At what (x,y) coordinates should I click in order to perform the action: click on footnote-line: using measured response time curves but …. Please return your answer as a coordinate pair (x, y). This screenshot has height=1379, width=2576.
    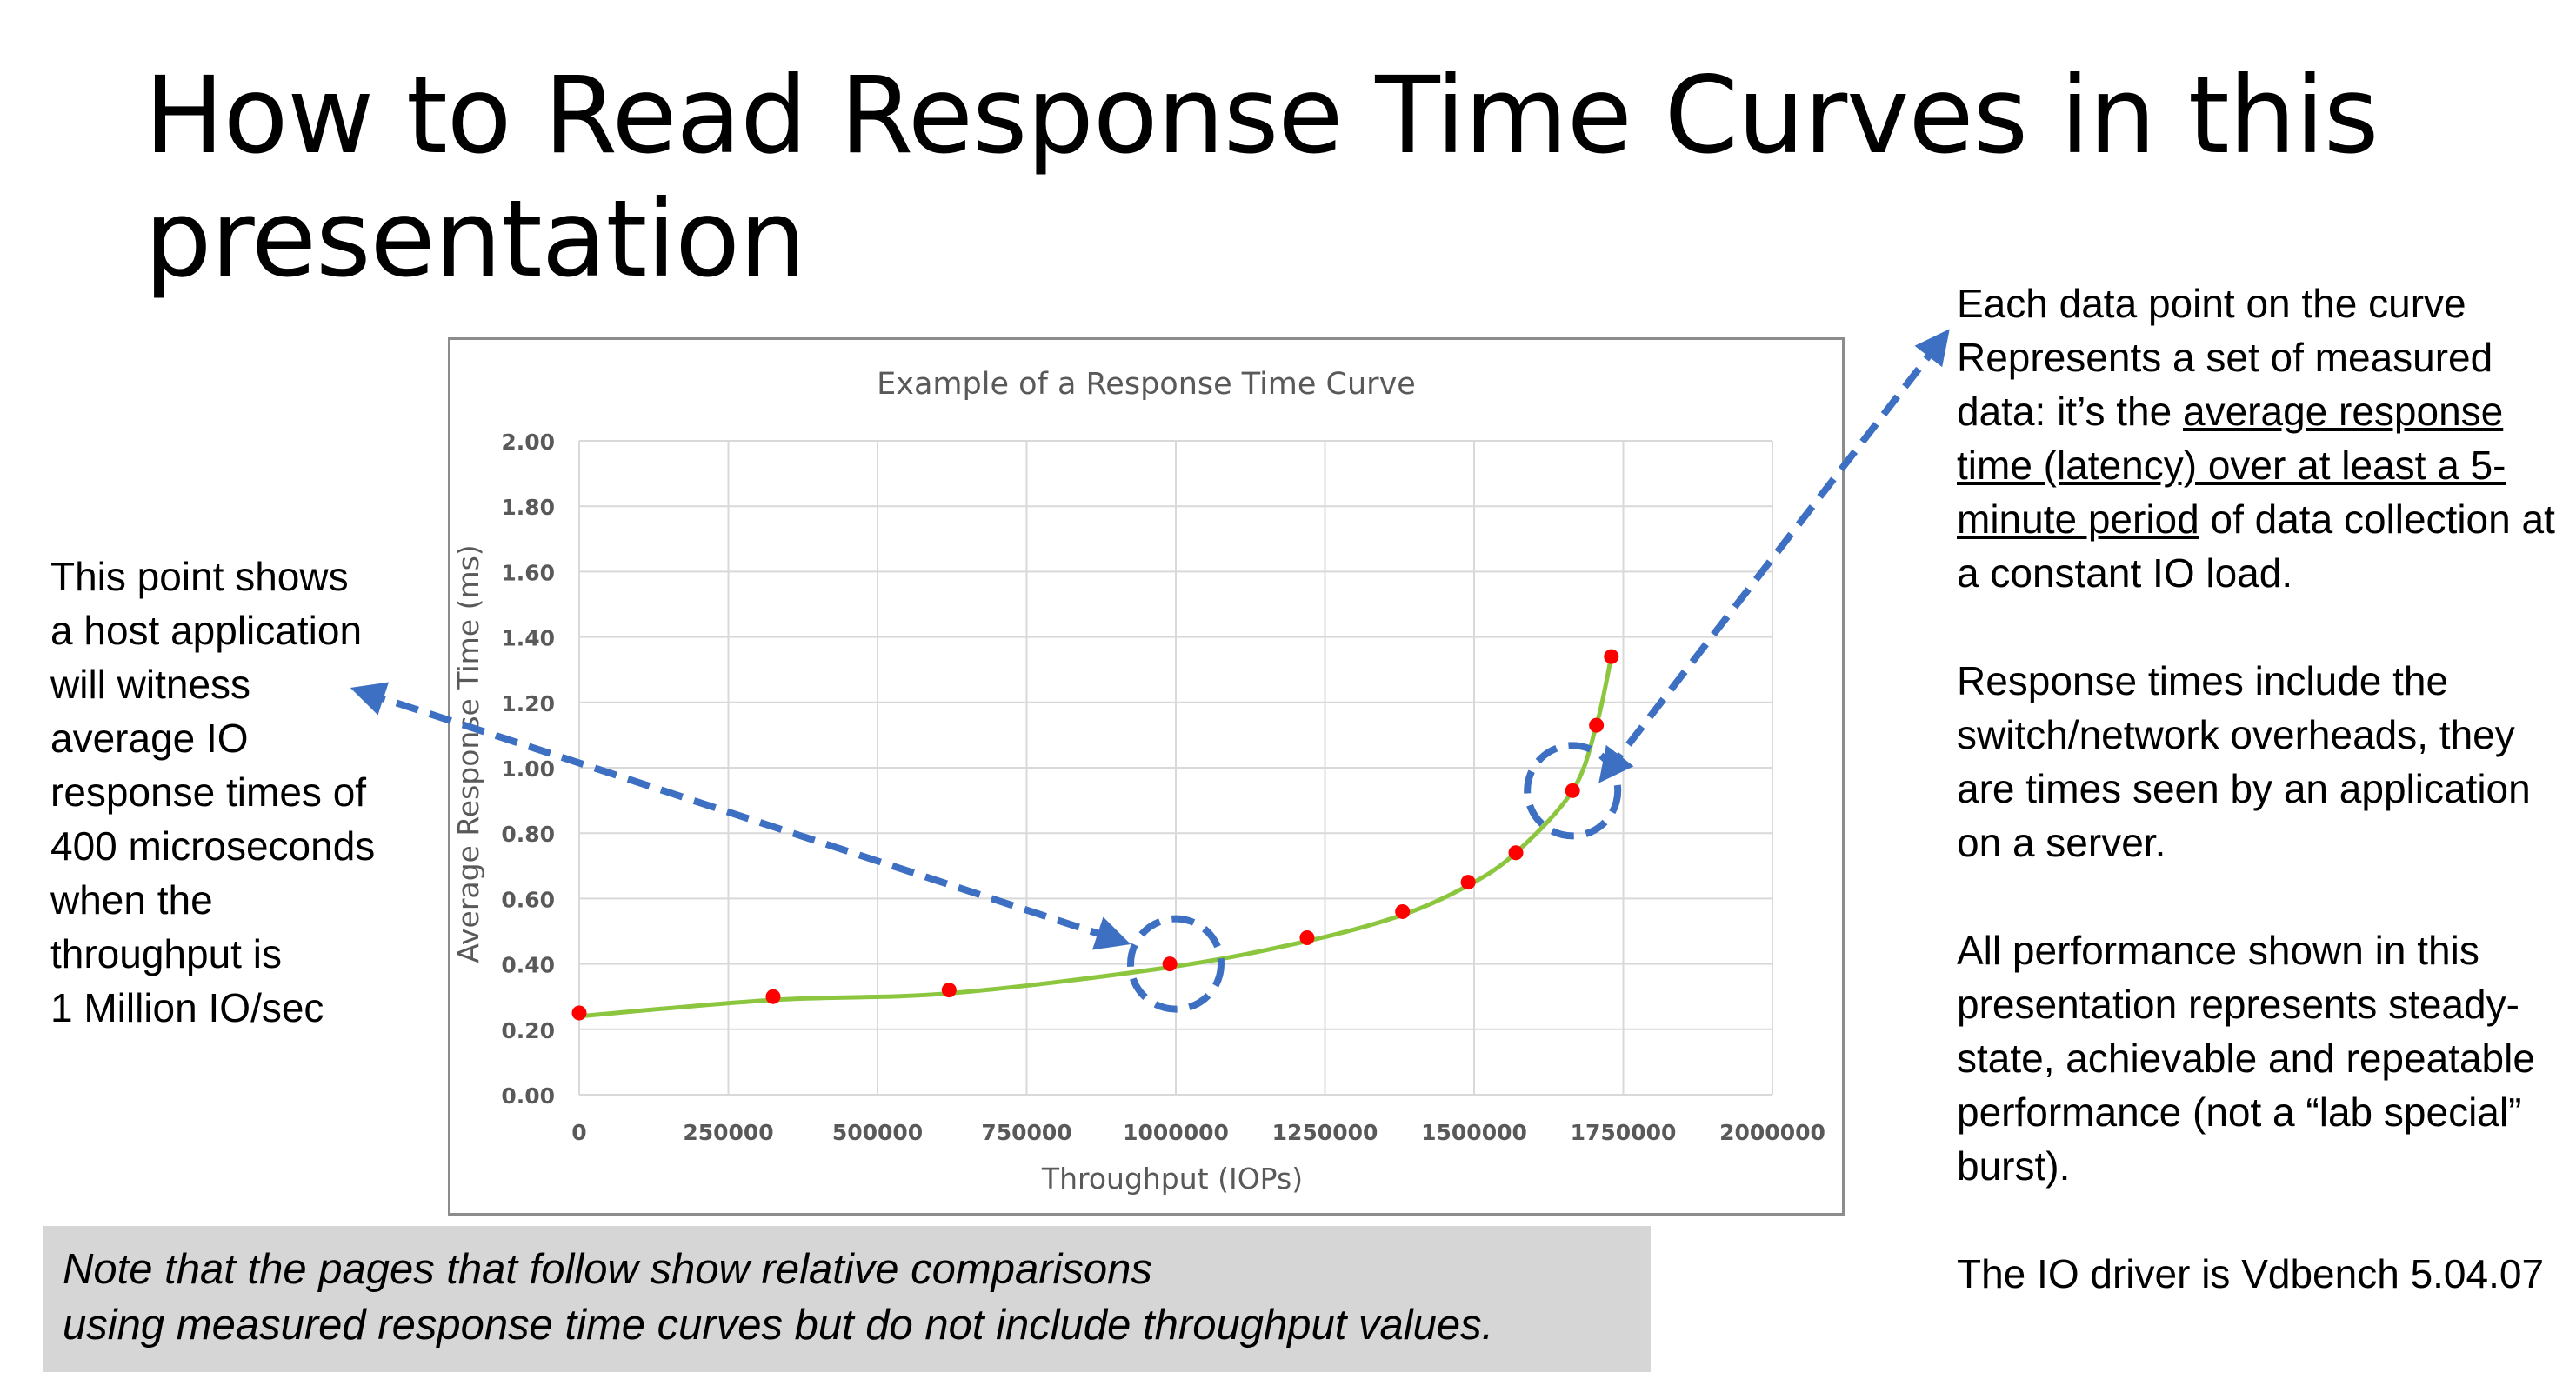
    Looking at the image, I should click on (778, 1325).